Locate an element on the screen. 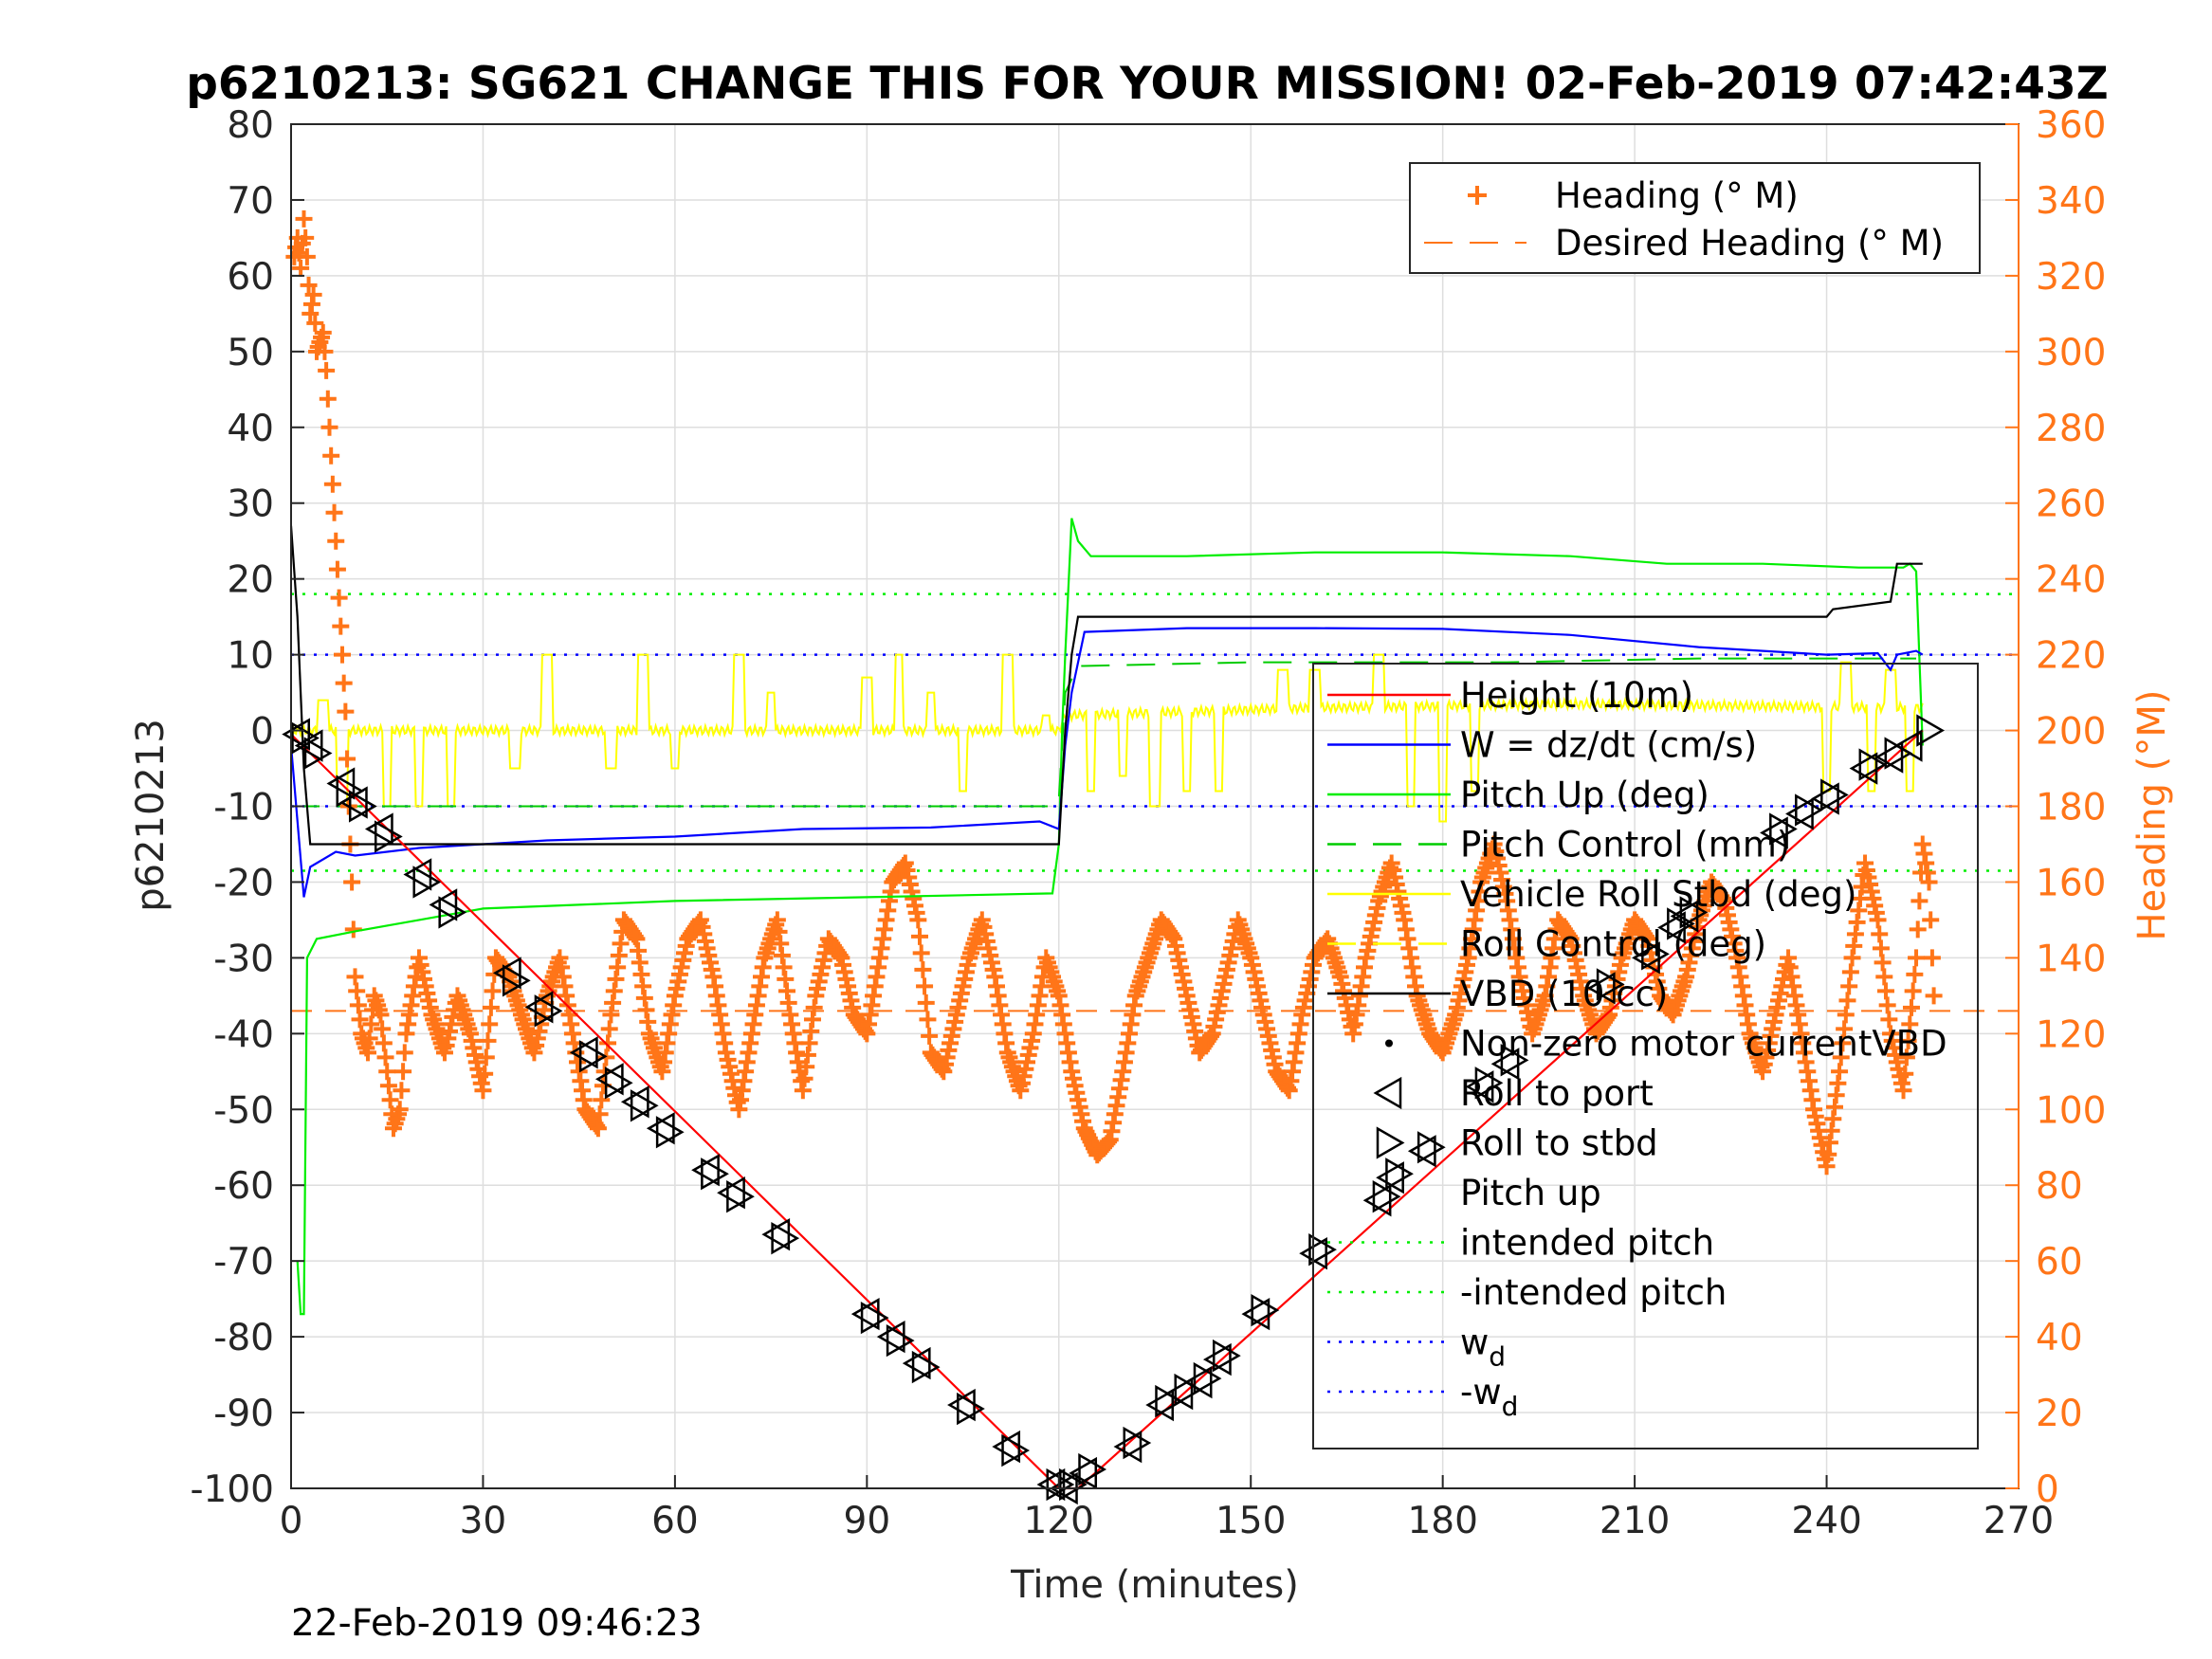 The height and width of the screenshot is (1659, 2212). legend-label: W = dz/dt (cm/s) is located at coordinates (1608, 745).